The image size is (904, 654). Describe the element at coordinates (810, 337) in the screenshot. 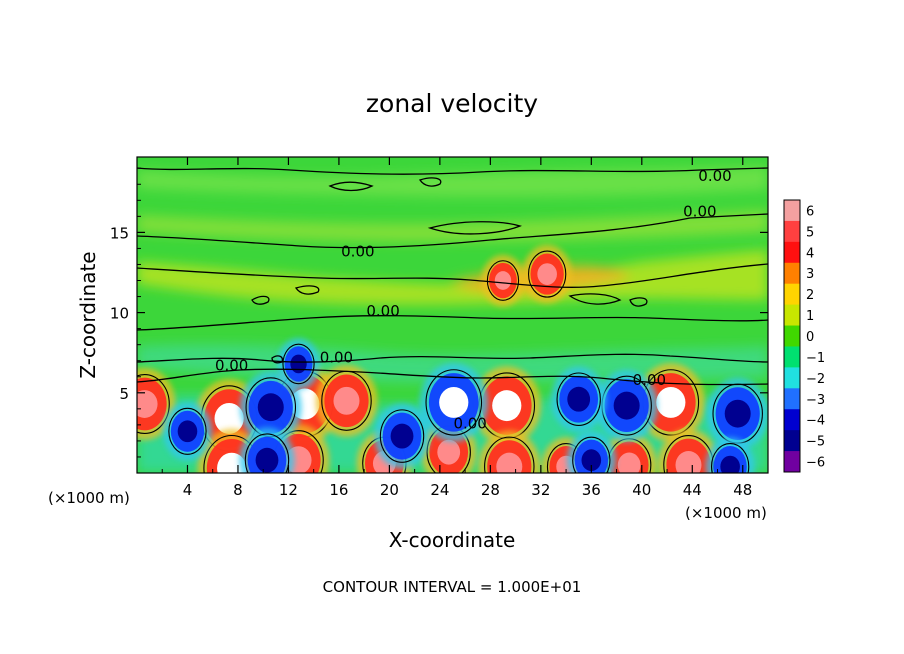

I see `colorbar-label-6: 0` at that location.